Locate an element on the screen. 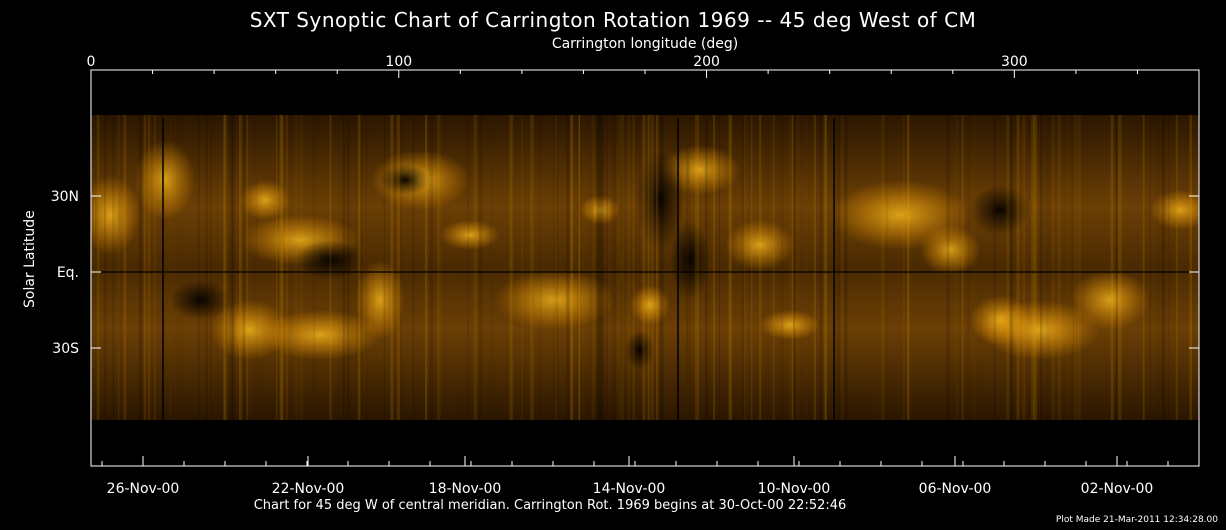  top-tick-label: 0 is located at coordinates (91, 62).